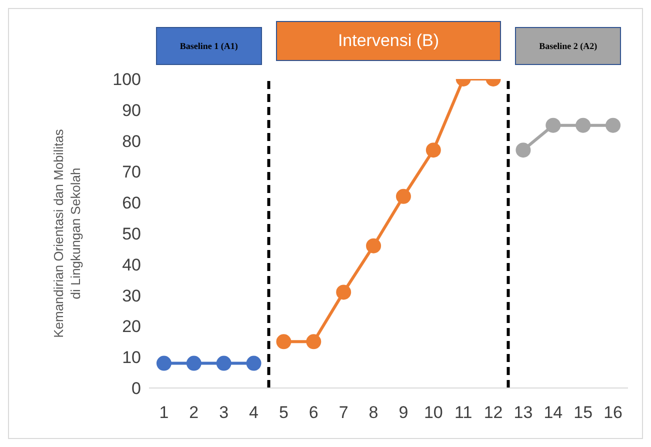 The width and height of the screenshot is (651, 447). Describe the element at coordinates (164, 412) in the screenshot. I see `x-tick-label: 1` at that location.